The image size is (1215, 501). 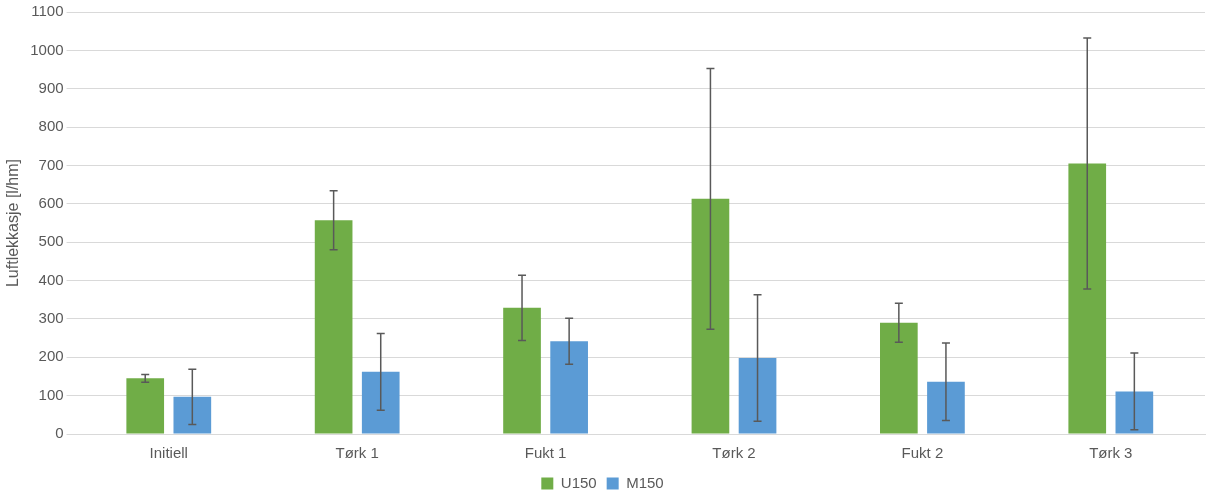 What do you see at coordinates (51, 279) in the screenshot?
I see `y-tick-label: 400` at bounding box center [51, 279].